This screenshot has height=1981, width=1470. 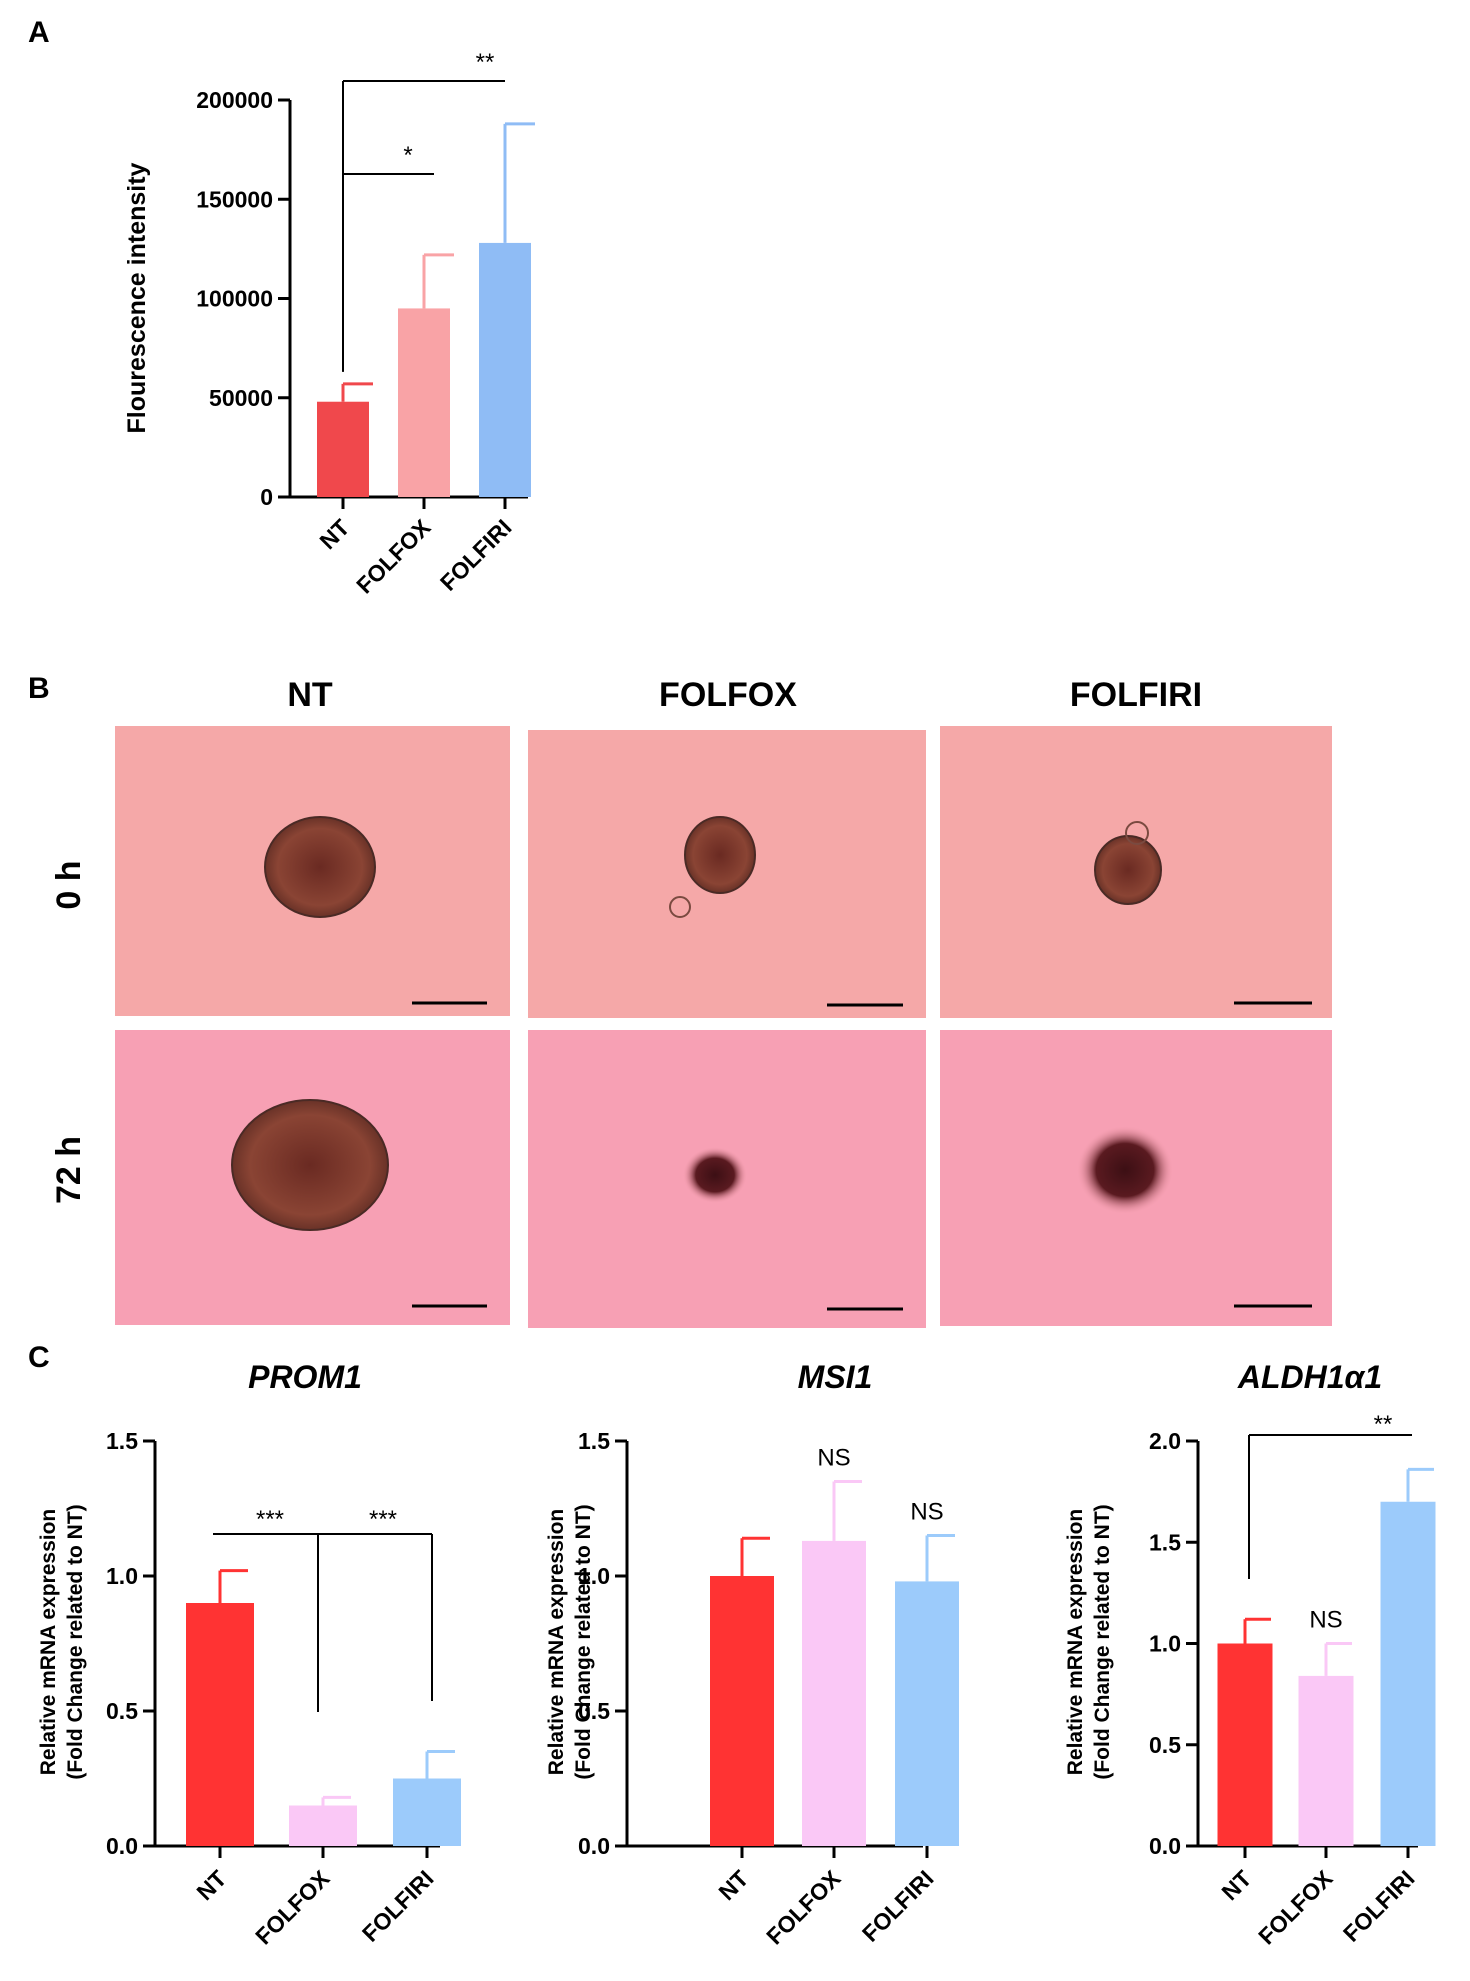 What do you see at coordinates (305, 1377) in the screenshot?
I see `chart-title: PROM1` at bounding box center [305, 1377].